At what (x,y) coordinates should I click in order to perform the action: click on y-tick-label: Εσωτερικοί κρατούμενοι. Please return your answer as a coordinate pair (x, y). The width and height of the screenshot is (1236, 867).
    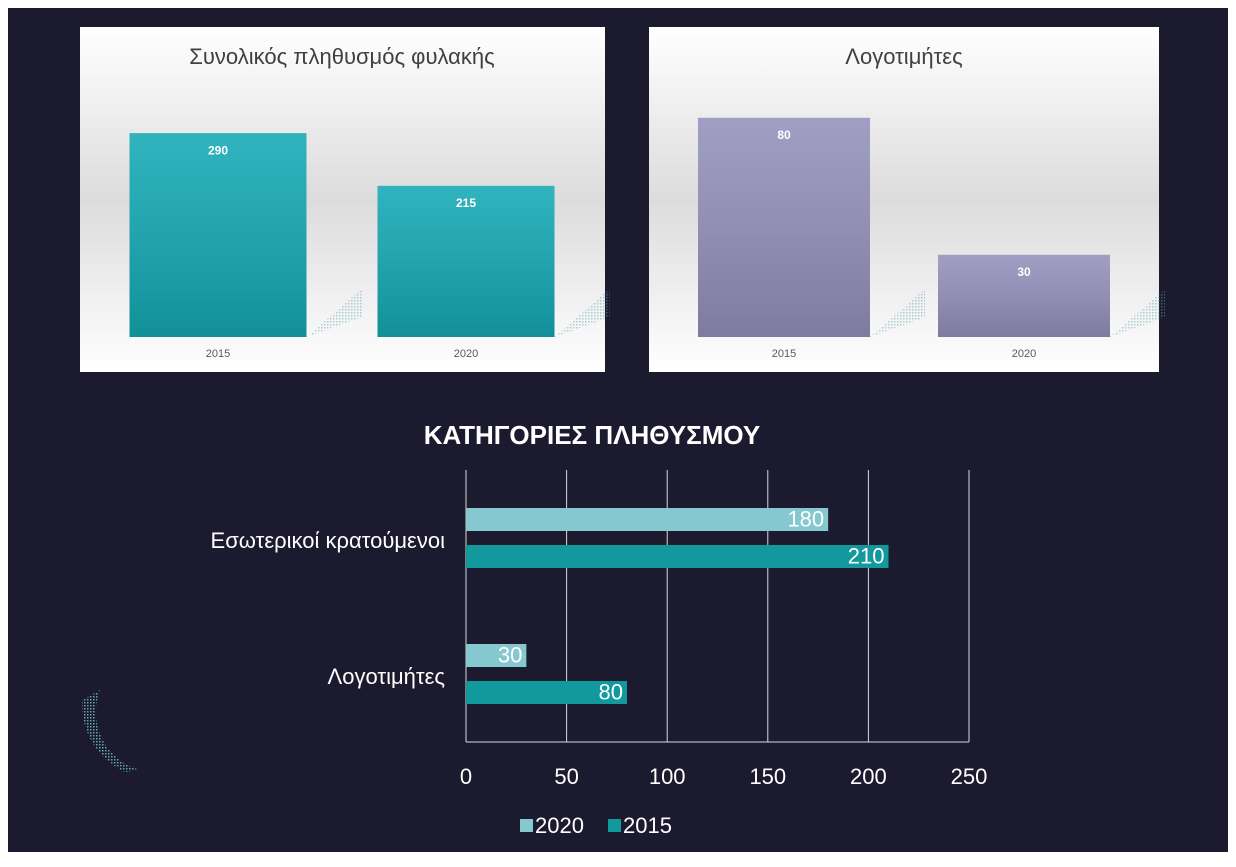
    Looking at the image, I should click on (328, 540).